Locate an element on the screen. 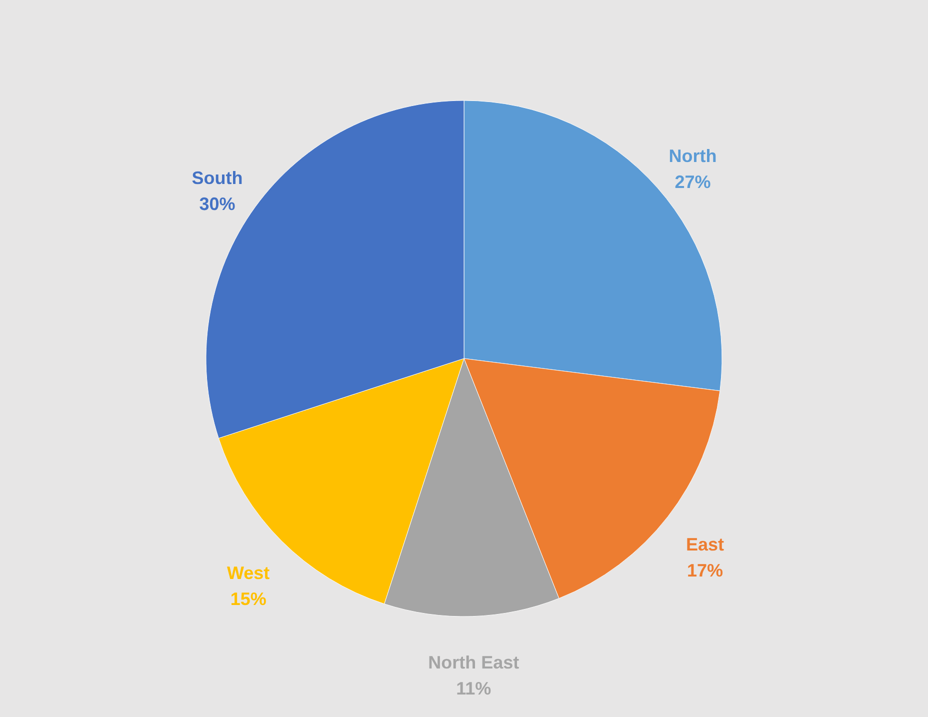  data-label: 11% is located at coordinates (474, 688).